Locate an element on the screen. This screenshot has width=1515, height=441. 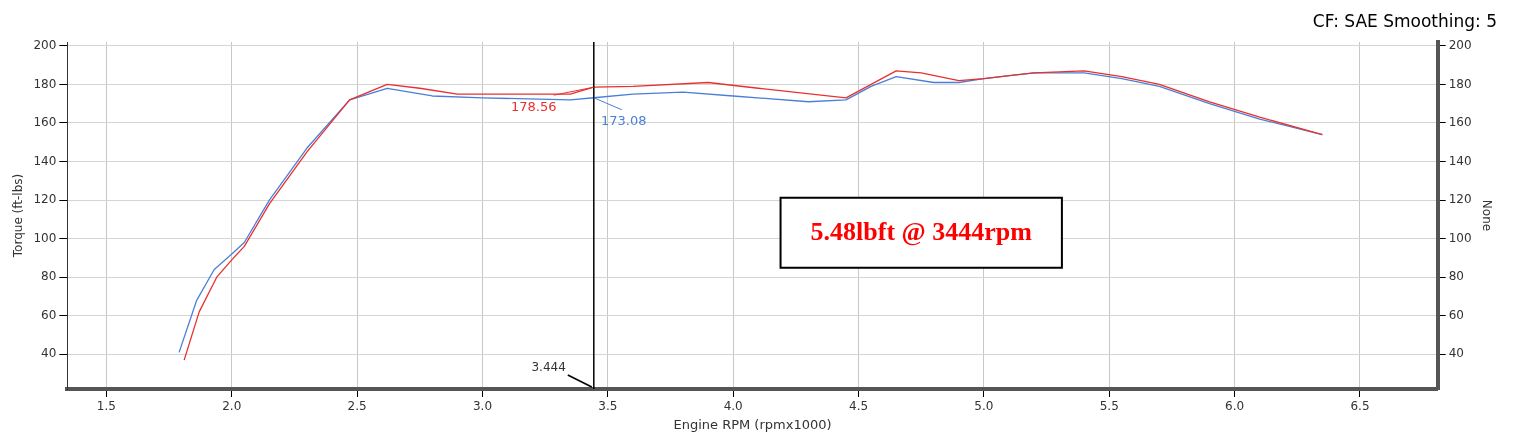
y-tick-label: 200 is located at coordinates (45, 44).